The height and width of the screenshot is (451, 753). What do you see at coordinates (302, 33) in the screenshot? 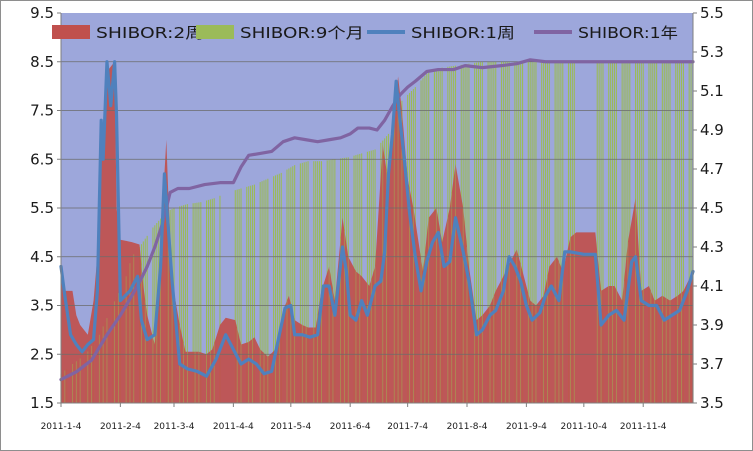
I see `legend-label: SHIBOR:9个月` at bounding box center [302, 33].